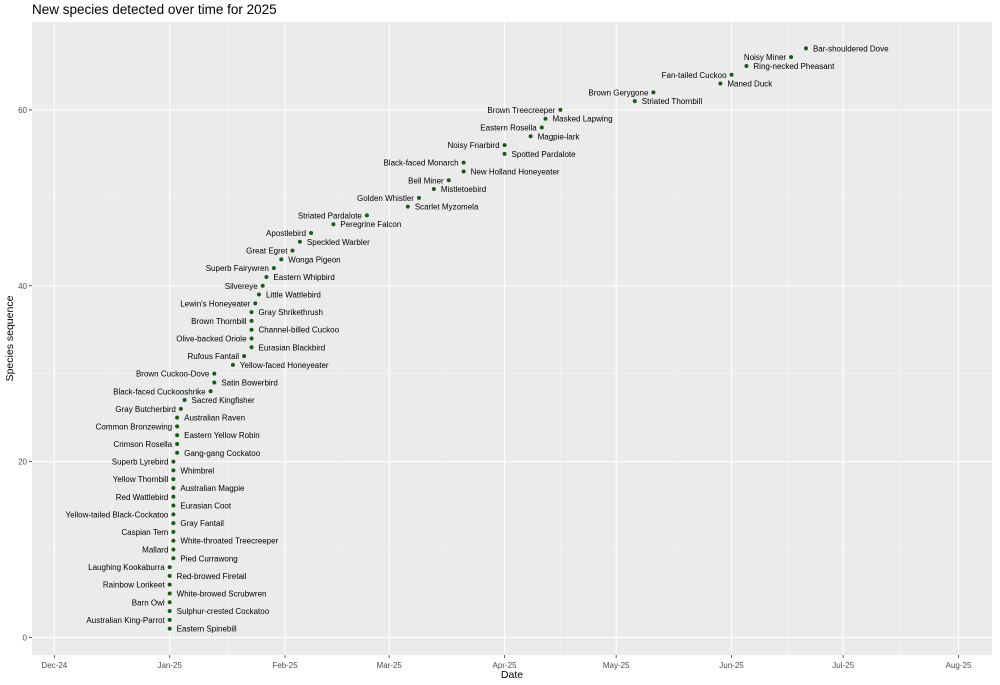 The width and height of the screenshot is (1000, 685). I want to click on point-label: Mistletoebird, so click(463, 189).